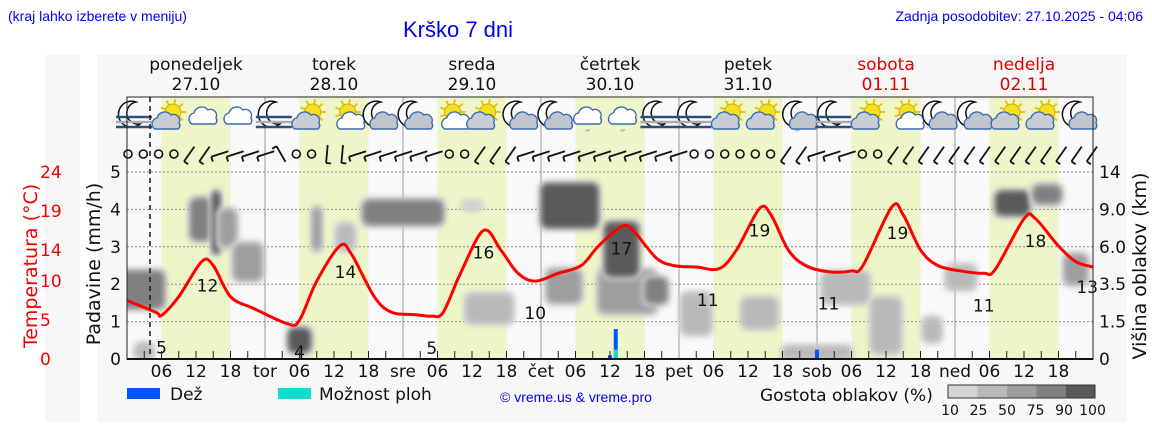  I want to click on last-update: Zadnja posodobitev: 27.10.2025 - 04:06, so click(1019, 16).